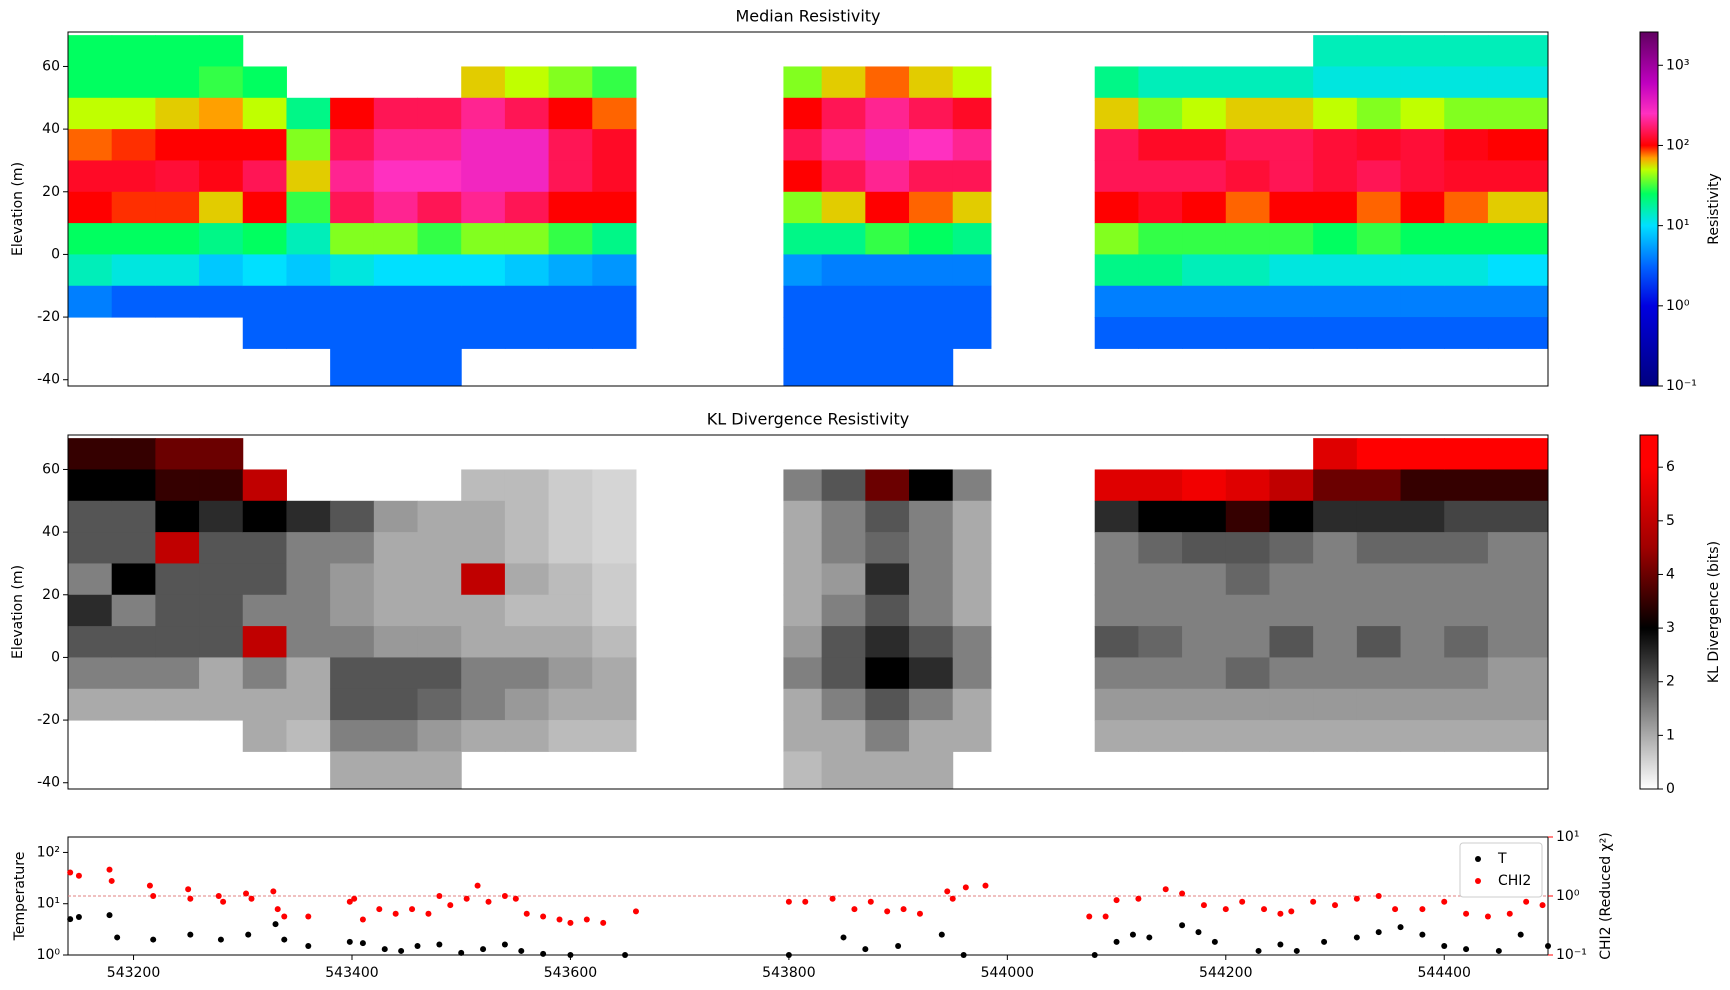 The image size is (1730, 990). Describe the element at coordinates (1681, 386) in the screenshot. I see `colorbar-tick-label: 10⁻¹` at that location.